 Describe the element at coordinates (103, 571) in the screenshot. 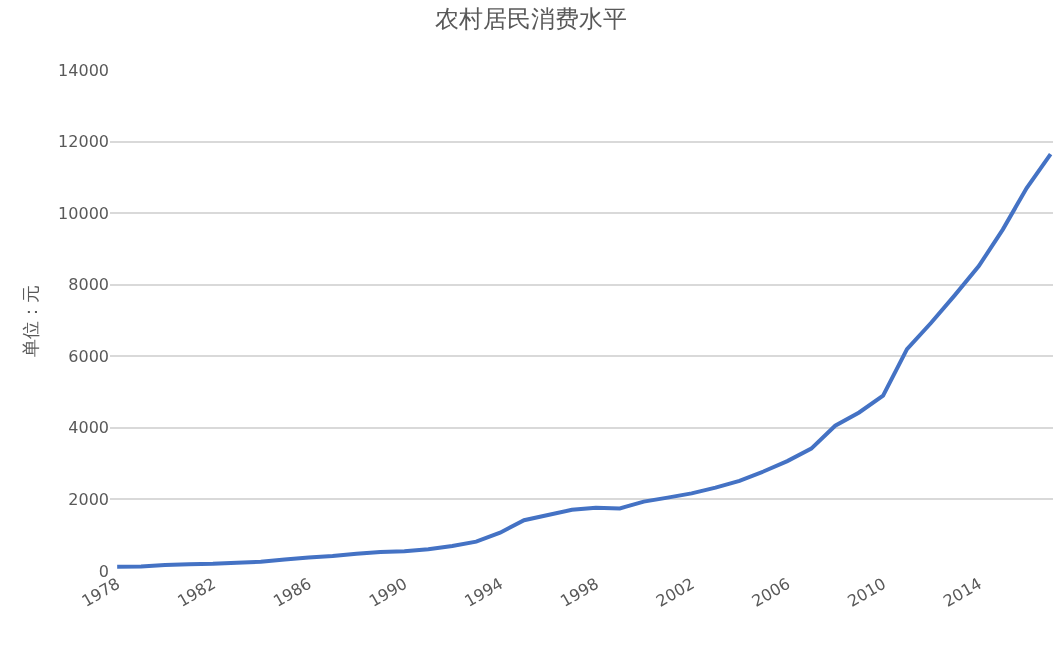

I see `y-tick-label: 0` at that location.